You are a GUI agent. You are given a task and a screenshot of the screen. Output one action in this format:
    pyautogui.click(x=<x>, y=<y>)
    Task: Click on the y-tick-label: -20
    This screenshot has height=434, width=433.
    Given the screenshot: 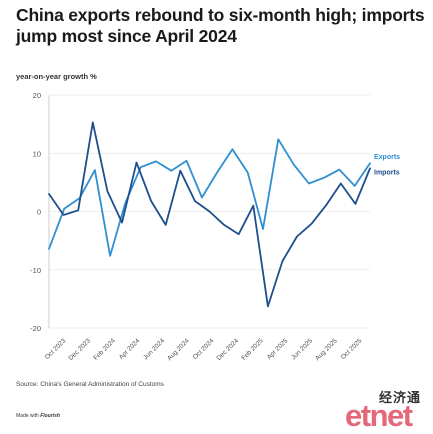 What is the action you would take?
    pyautogui.click(x=35, y=328)
    